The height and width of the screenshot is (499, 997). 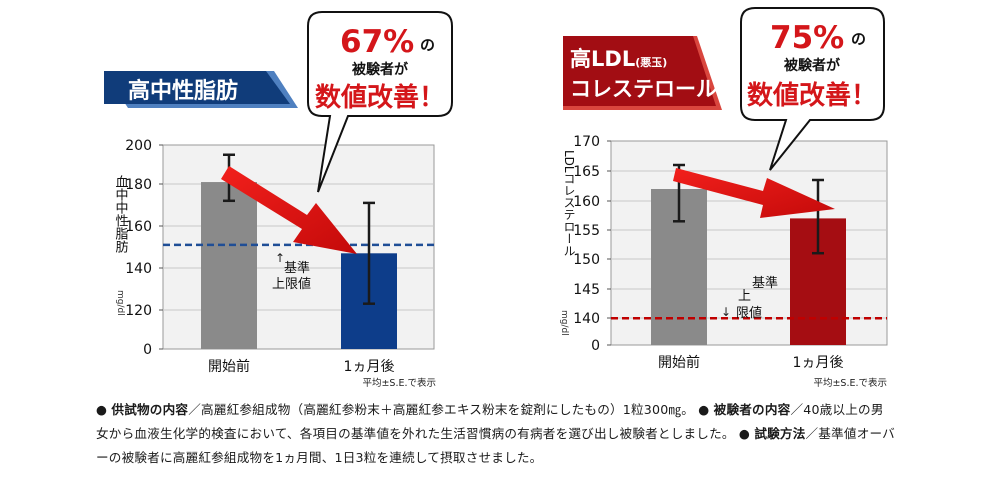 I want to click on chart-1-footnote: 平均±S.E.で表示, so click(x=399, y=383).